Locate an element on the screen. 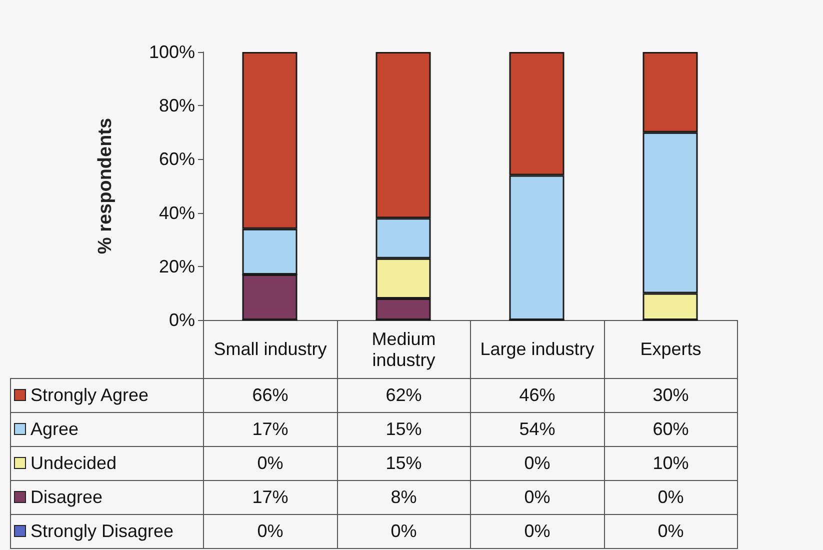 This screenshot has height=550, width=823. legend-label: Strongly Disagree is located at coordinates (102, 531).